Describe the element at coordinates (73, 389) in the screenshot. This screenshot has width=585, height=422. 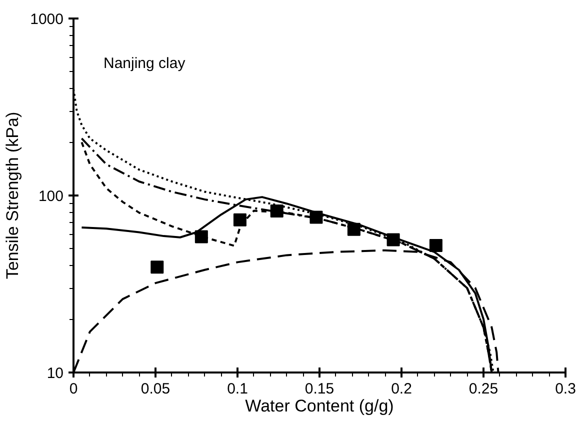
I see `x-tick-label: 0` at that location.